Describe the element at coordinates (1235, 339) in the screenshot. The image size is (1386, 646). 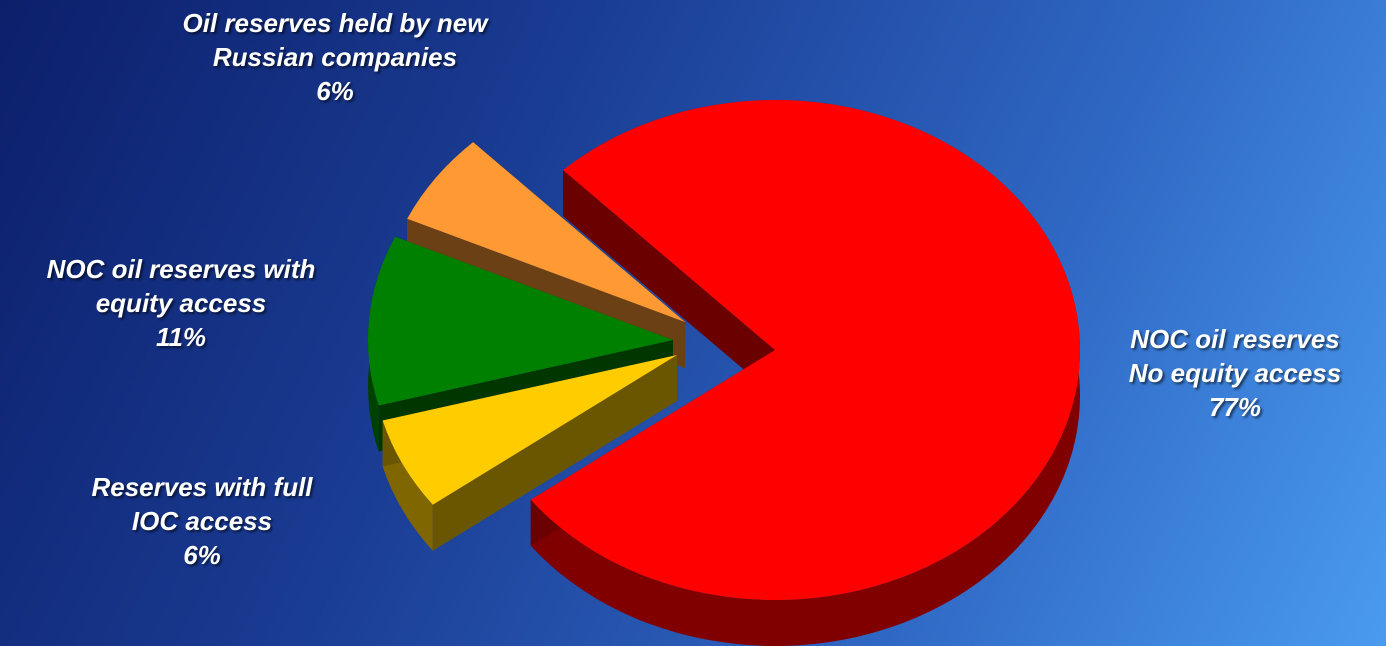
I see `slice-label-line: NOC oil reserves` at that location.